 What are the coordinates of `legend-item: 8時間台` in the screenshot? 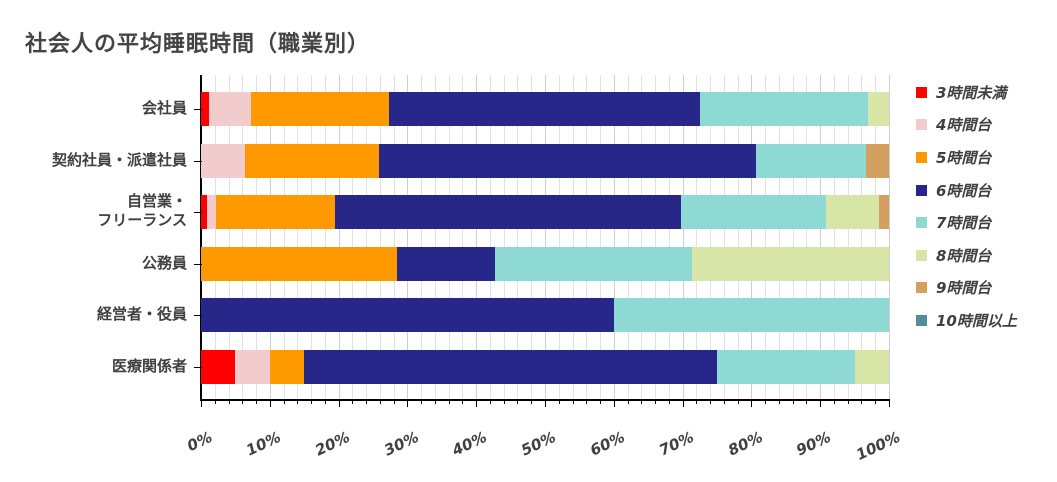 It's located at (966, 255).